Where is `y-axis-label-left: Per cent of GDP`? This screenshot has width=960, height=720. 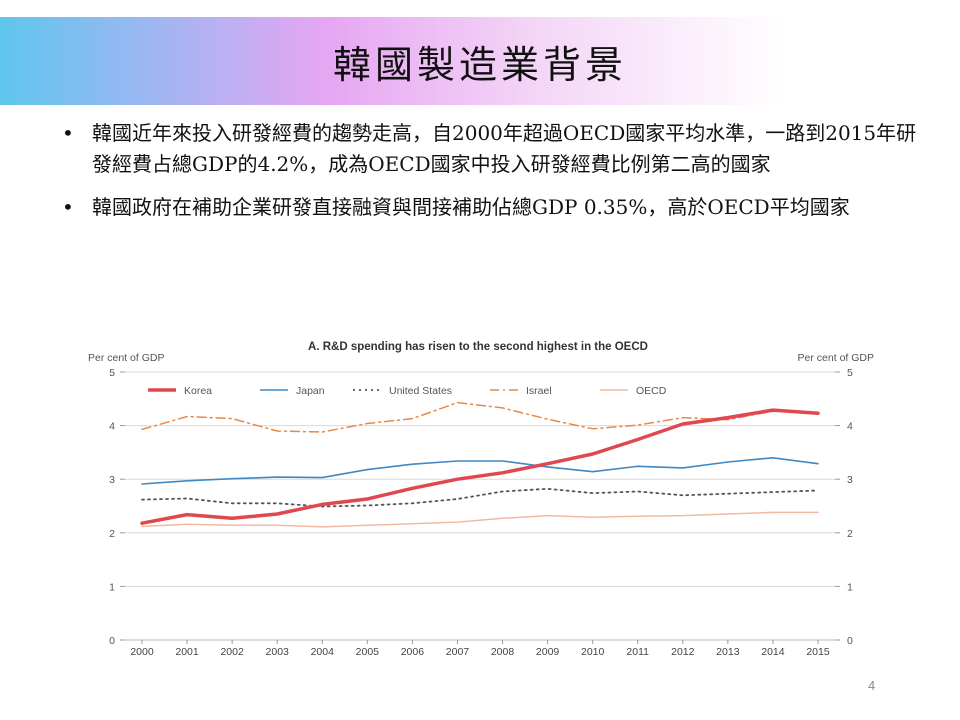
y-axis-label-left: Per cent of GDP is located at coordinates (126, 358).